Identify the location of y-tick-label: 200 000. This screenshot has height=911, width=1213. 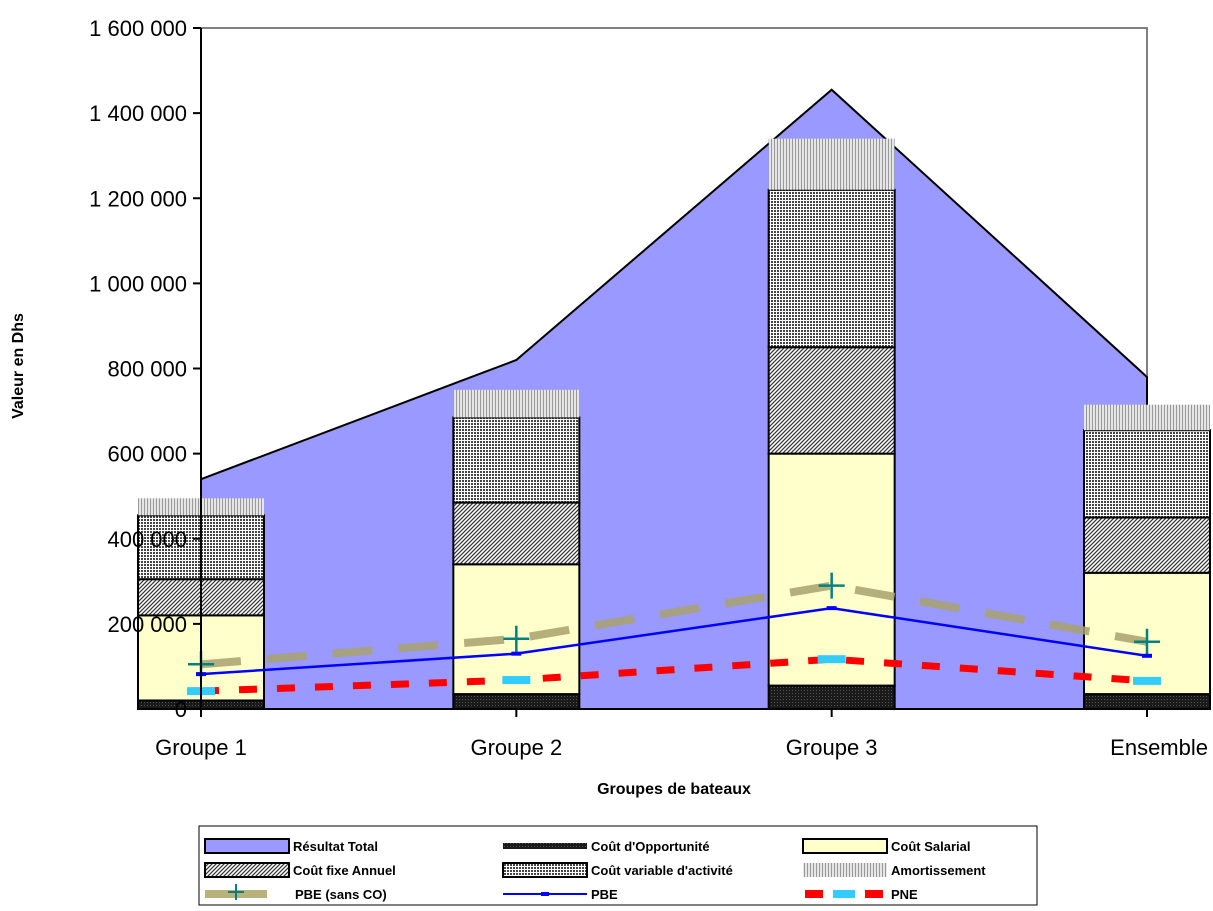
(147, 624).